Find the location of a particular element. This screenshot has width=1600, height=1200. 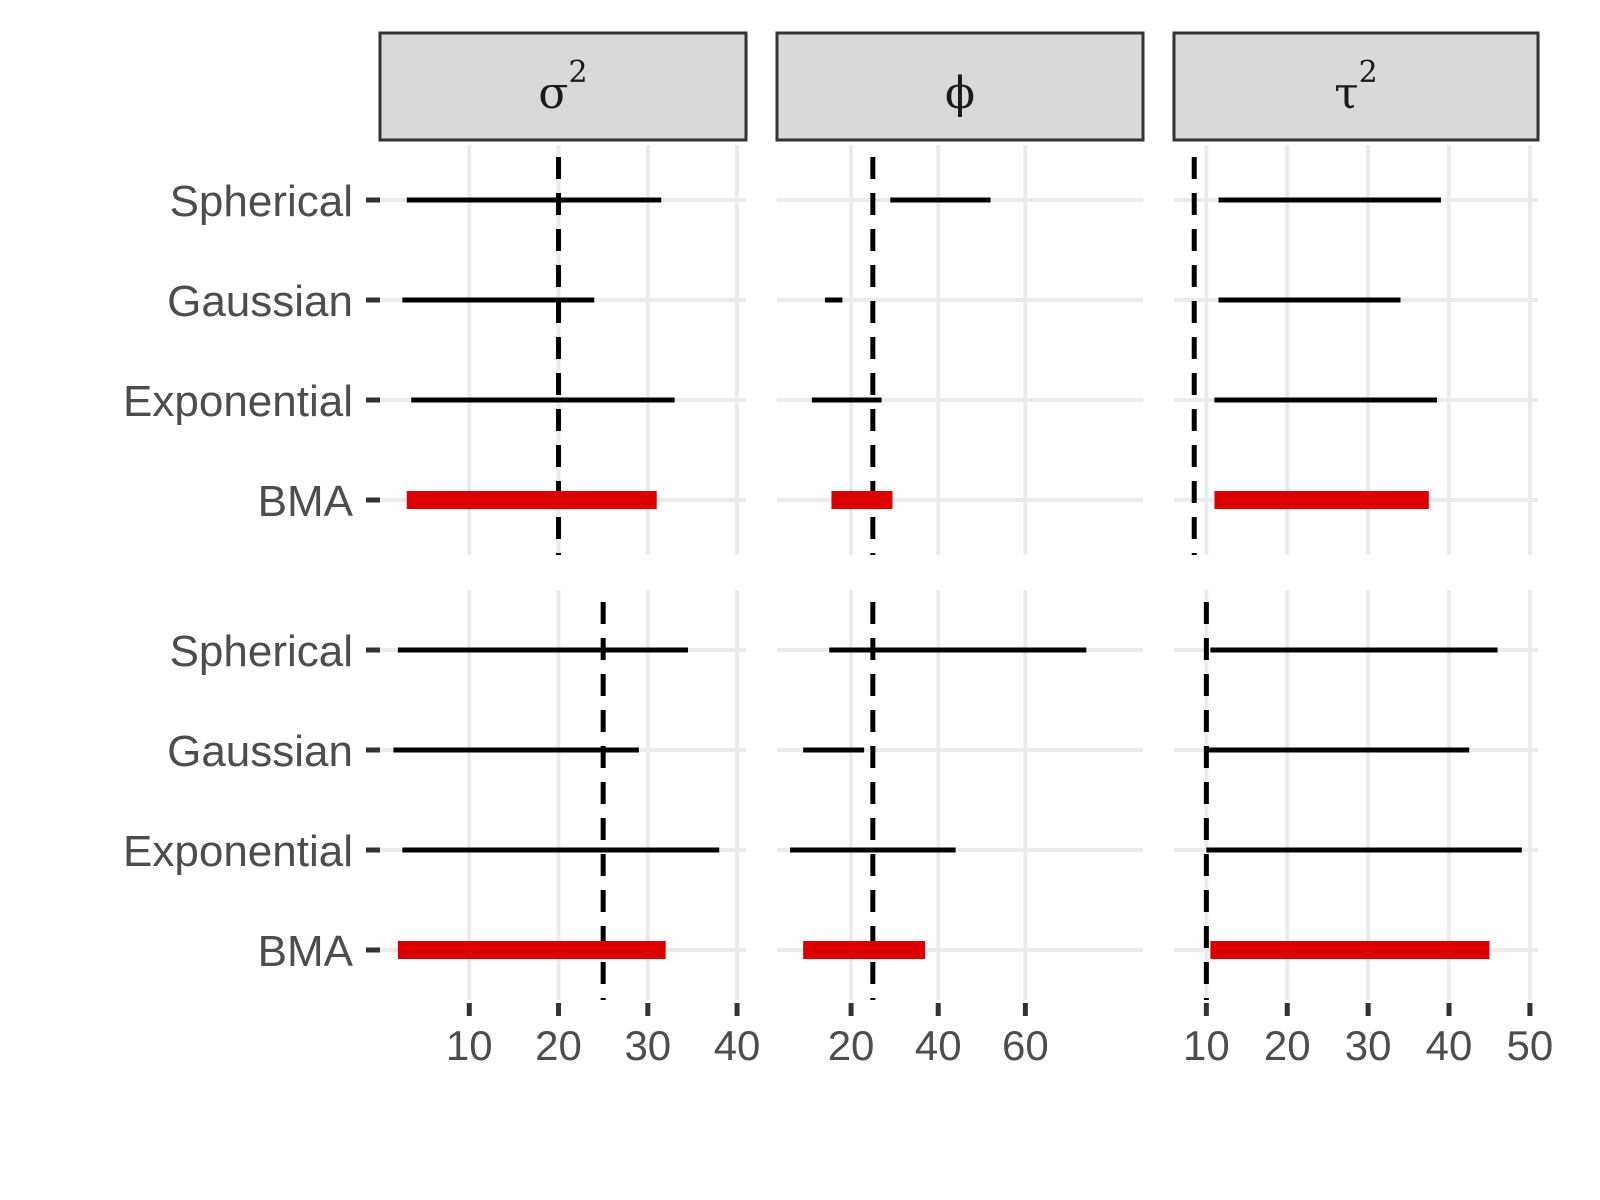

strip-tau2 is located at coordinates (1356, 86).